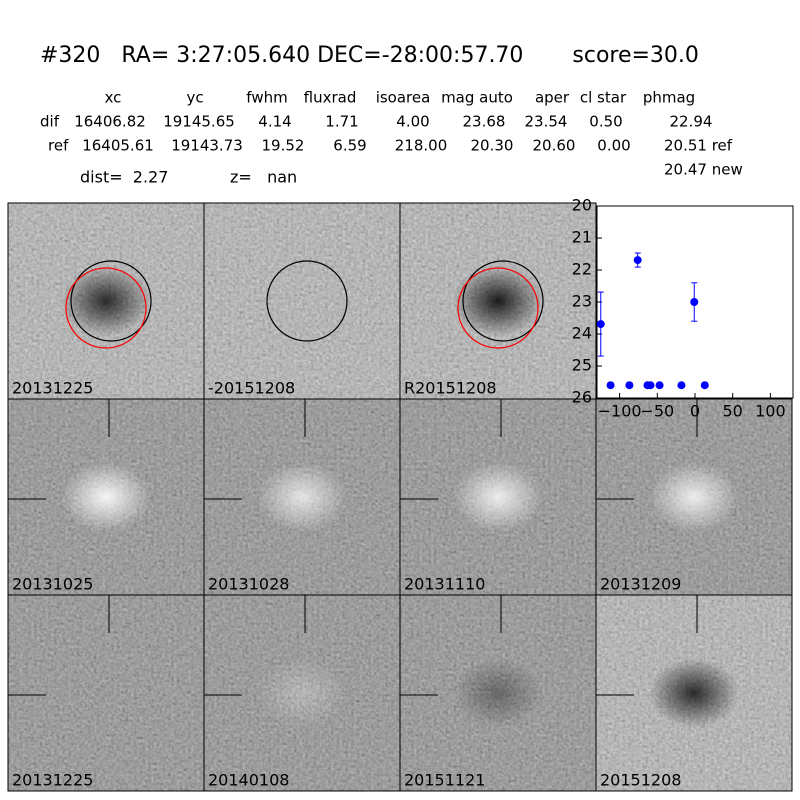 This screenshot has width=800, height=800. I want to click on stamp-label: 20131028, so click(248, 584).